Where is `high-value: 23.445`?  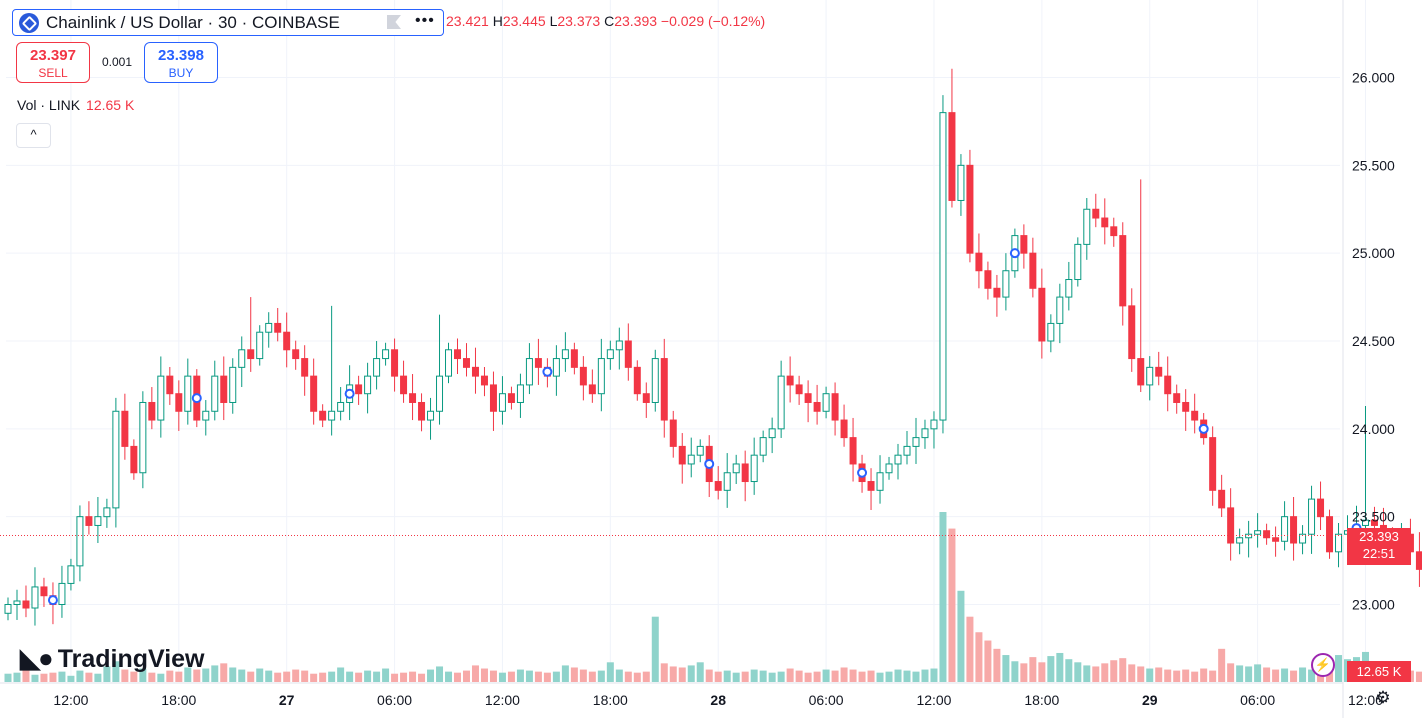
high-value: 23.445 is located at coordinates (524, 21).